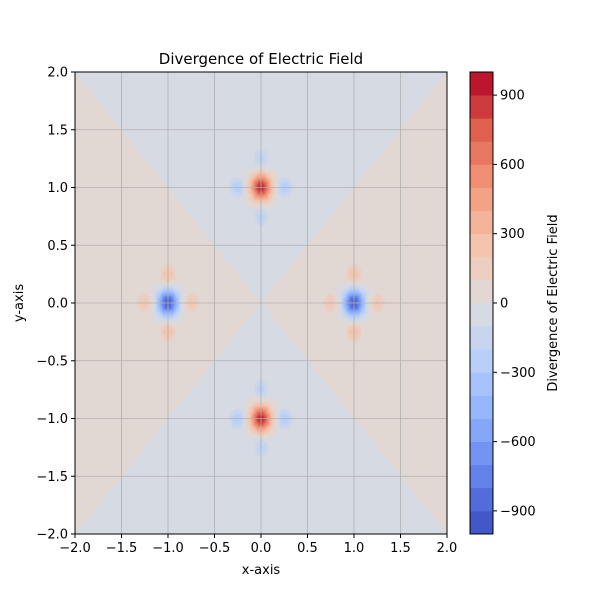 The width and height of the screenshot is (600, 604). What do you see at coordinates (57, 130) in the screenshot?
I see `y-tick-label: 1.5` at bounding box center [57, 130].